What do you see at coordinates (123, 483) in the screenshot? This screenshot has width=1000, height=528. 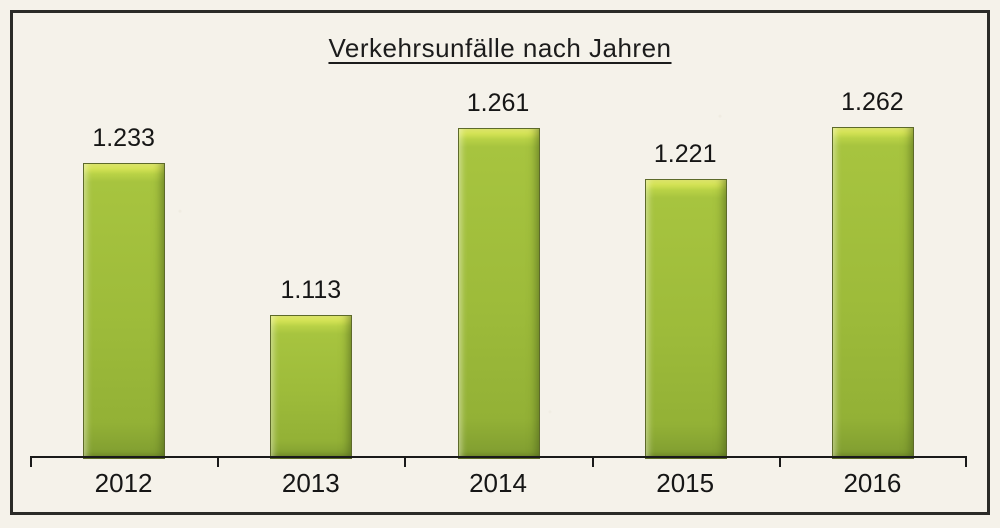 I see `x-axis-tick-label: 2012` at bounding box center [123, 483].